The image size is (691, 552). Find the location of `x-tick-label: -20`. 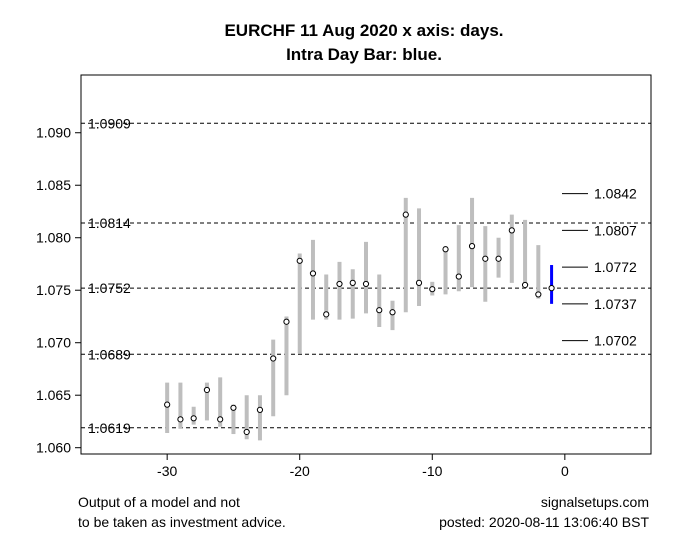

x-tick-label: -20 is located at coordinates (300, 471).